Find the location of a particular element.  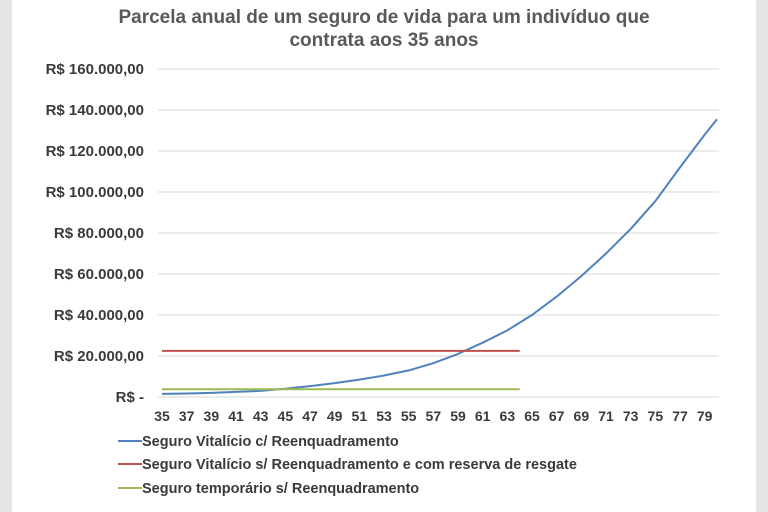

x-tick-label: 77 is located at coordinates (680, 416).